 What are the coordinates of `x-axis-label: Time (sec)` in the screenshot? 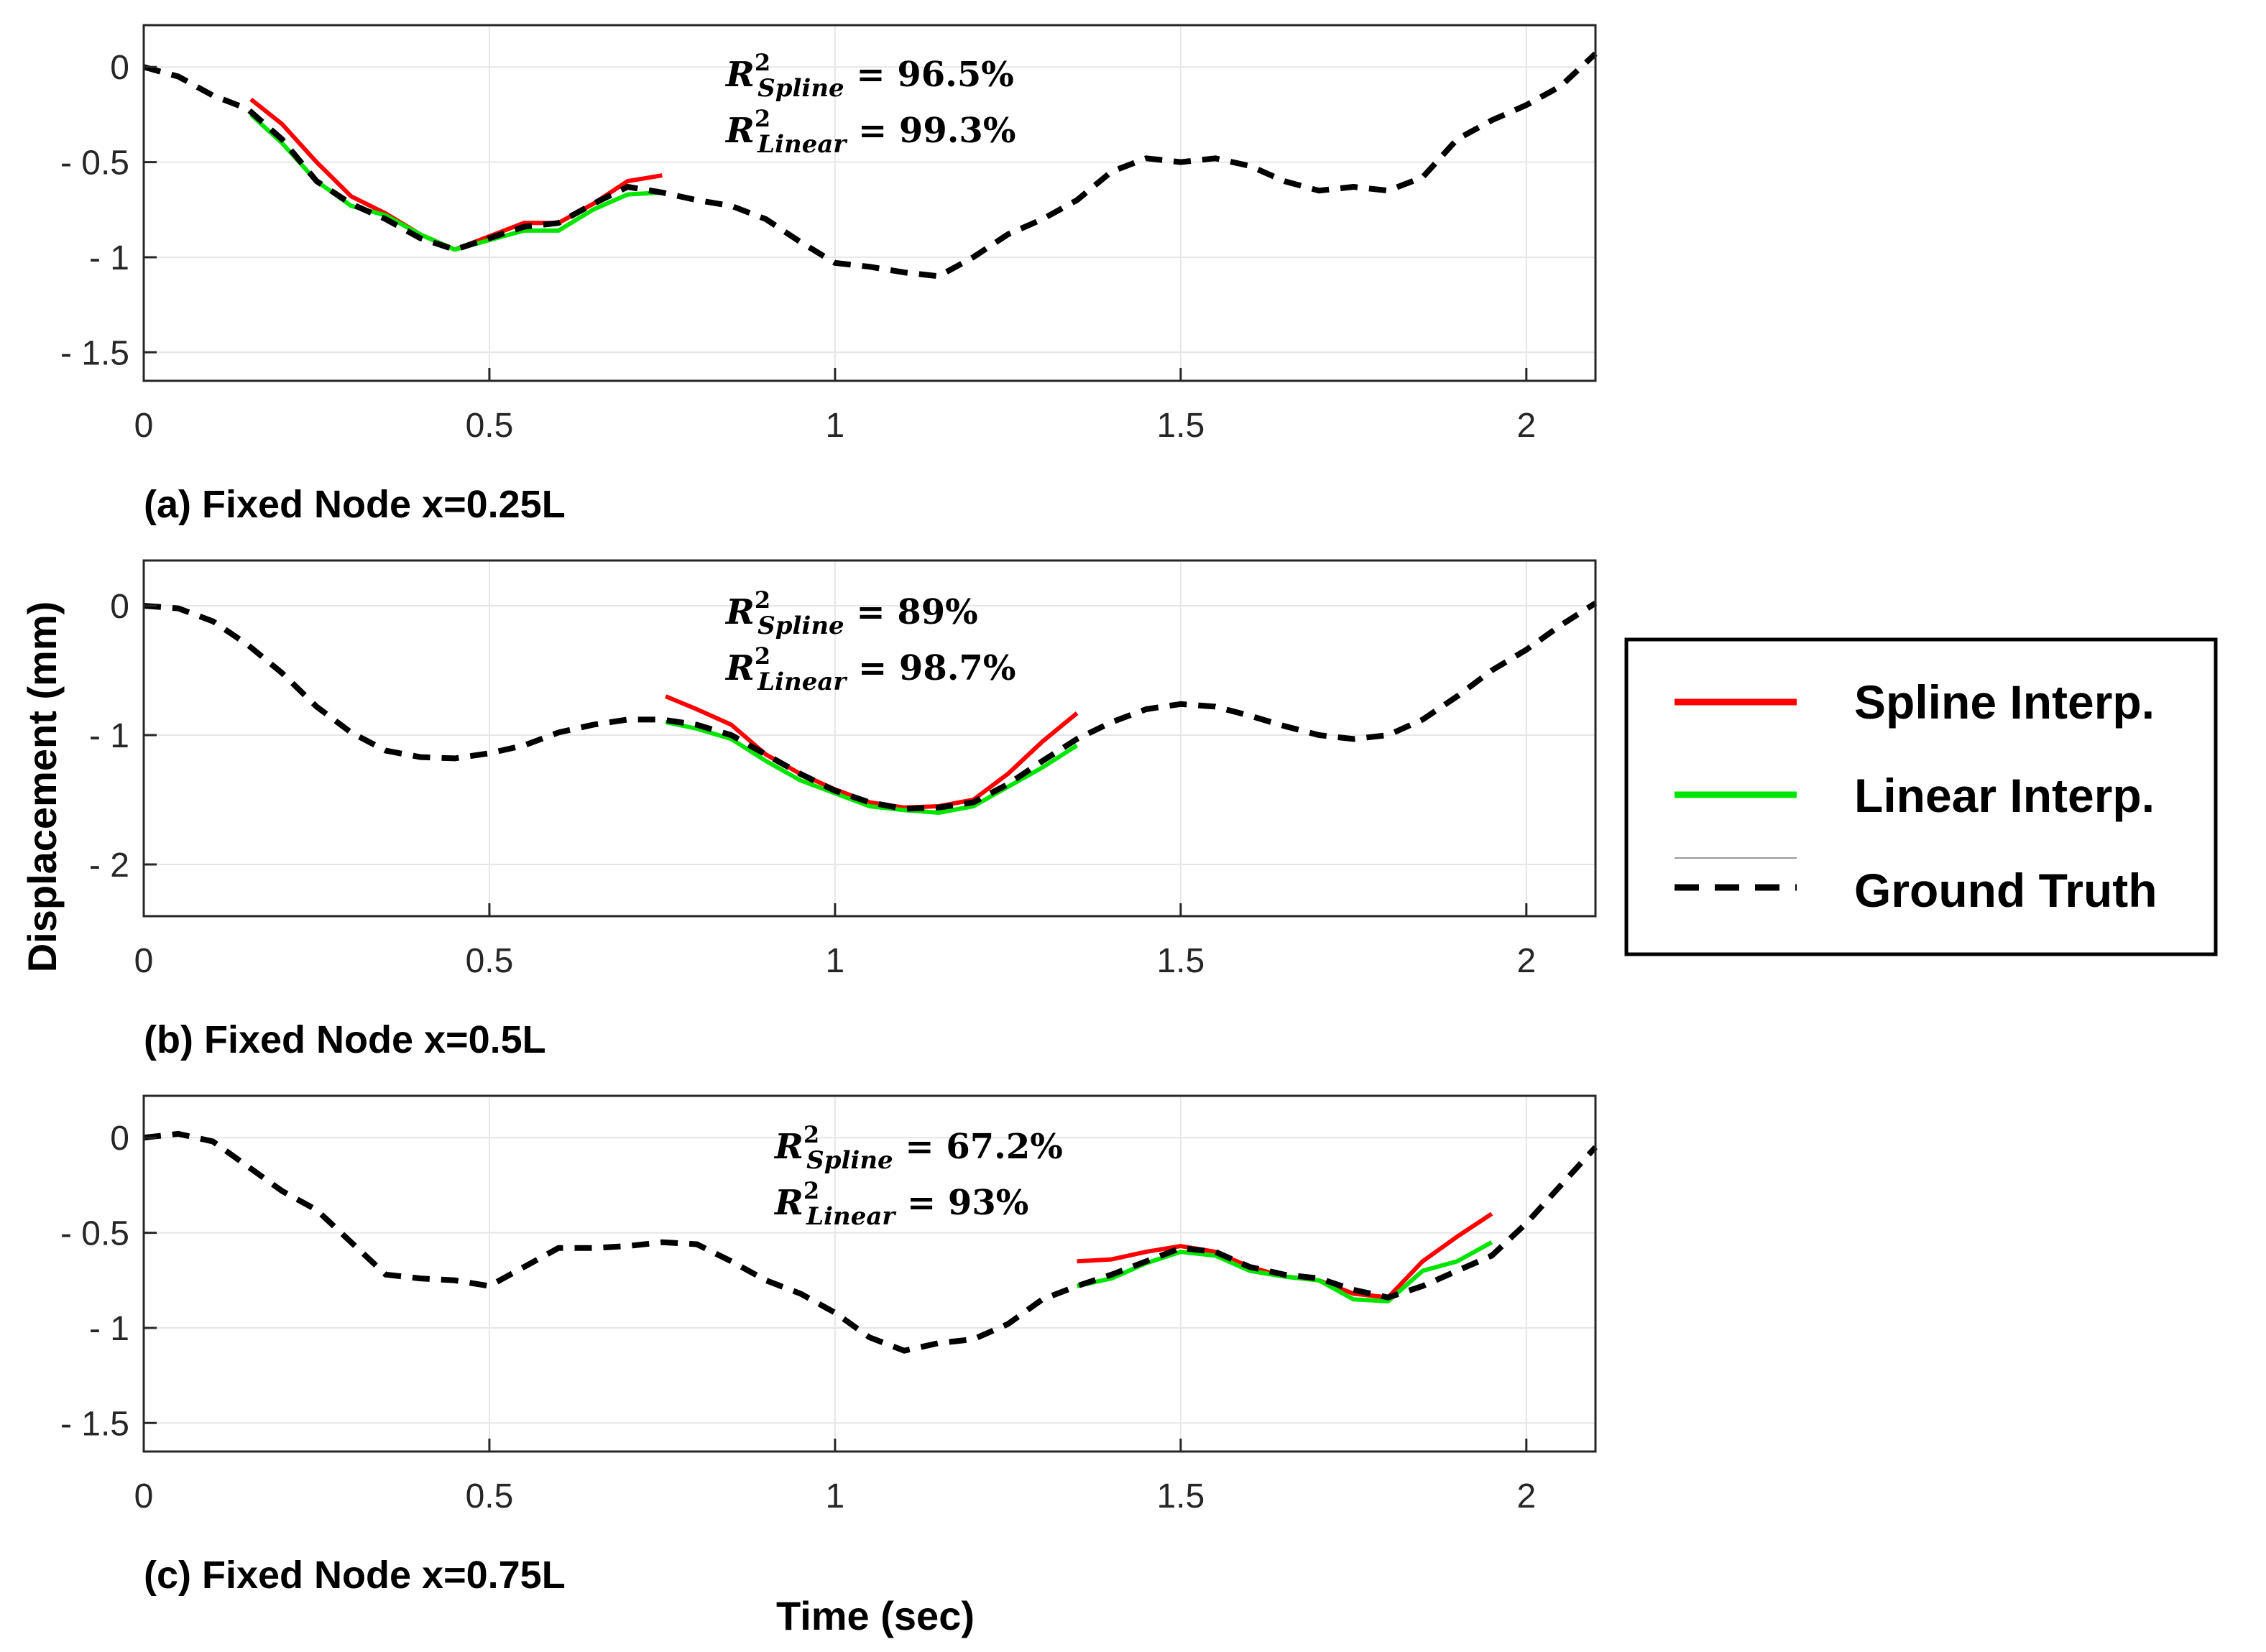 It's located at (875, 1615).